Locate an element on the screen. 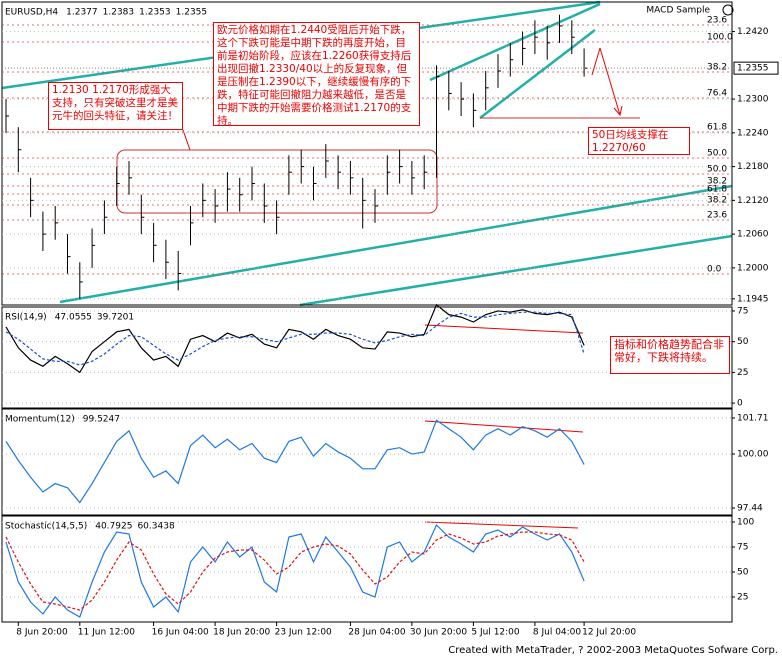  expert-name: MACD Sample is located at coordinates (678, 11).